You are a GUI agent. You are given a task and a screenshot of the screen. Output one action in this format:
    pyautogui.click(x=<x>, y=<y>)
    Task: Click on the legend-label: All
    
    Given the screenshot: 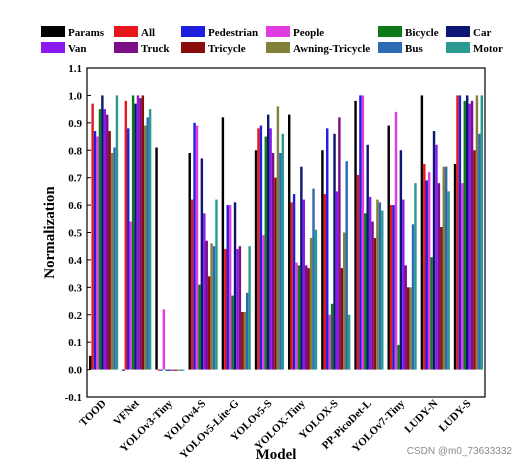 What is the action you would take?
    pyautogui.click(x=148, y=33)
    